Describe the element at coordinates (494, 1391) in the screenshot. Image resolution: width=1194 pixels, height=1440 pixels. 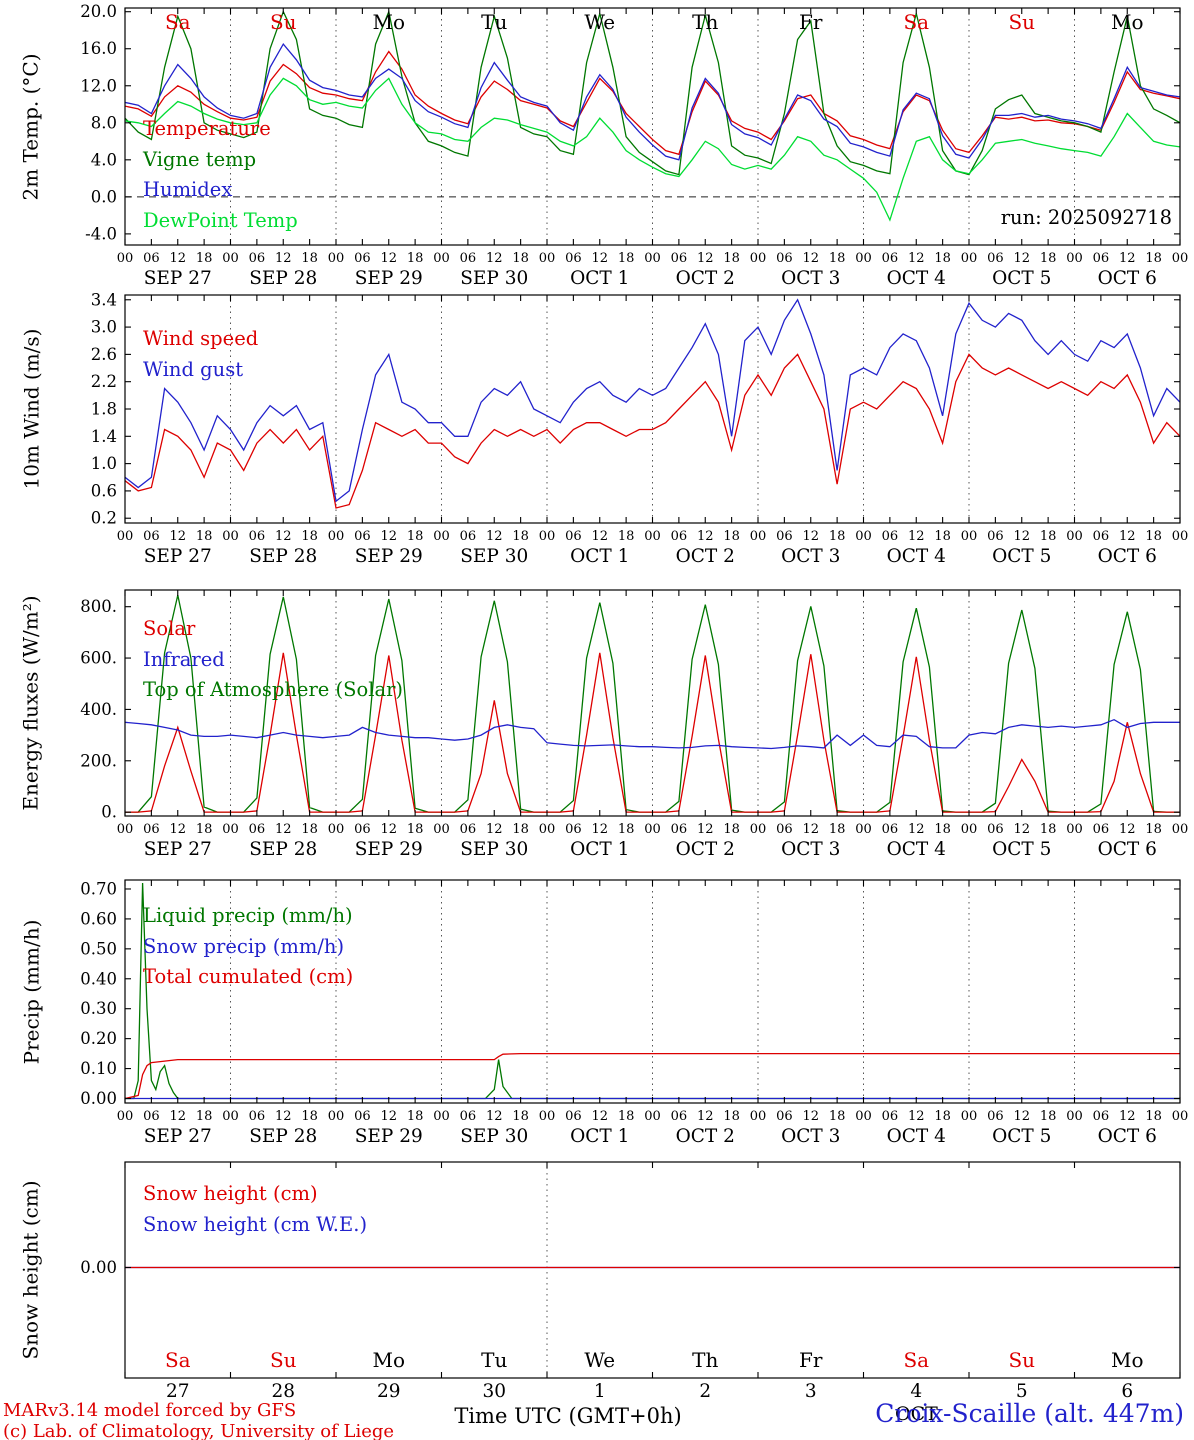
I see `x-tick-daynumber-label: 30` at that location.